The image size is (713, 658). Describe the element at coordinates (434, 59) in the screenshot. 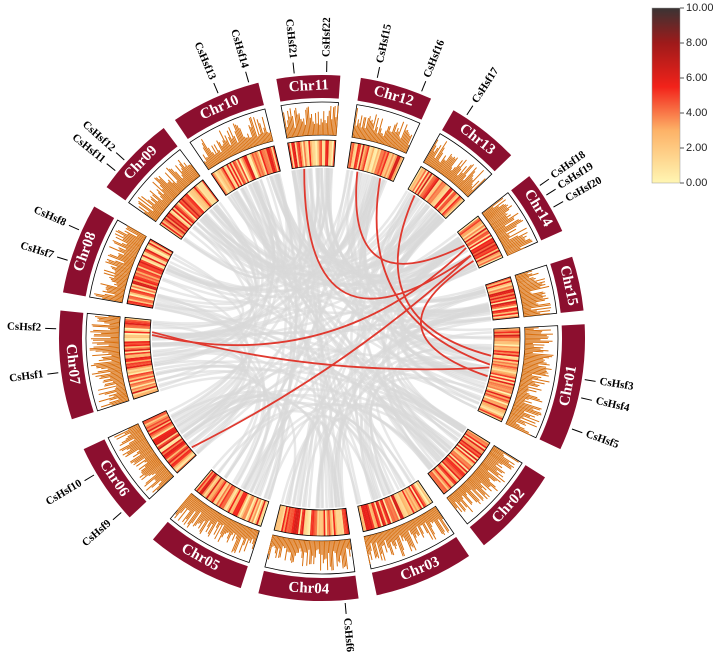

I see `gene-label: CsHsf16` at that location.